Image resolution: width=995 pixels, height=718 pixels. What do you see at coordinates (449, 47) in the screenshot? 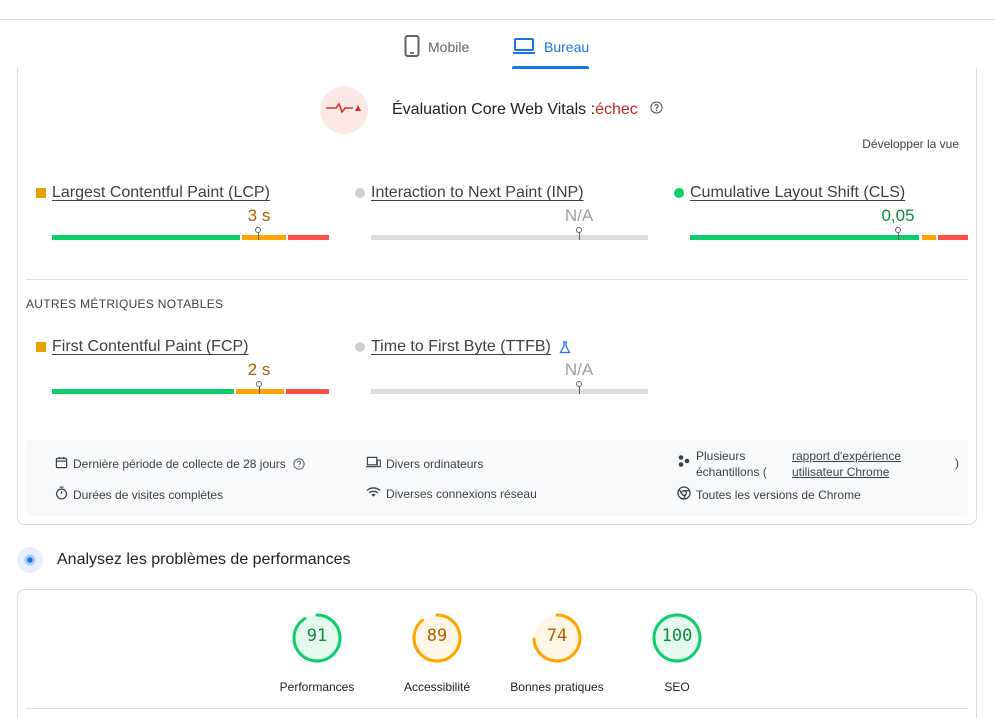
I see `tab-mobile-label: Mobile` at bounding box center [449, 47].